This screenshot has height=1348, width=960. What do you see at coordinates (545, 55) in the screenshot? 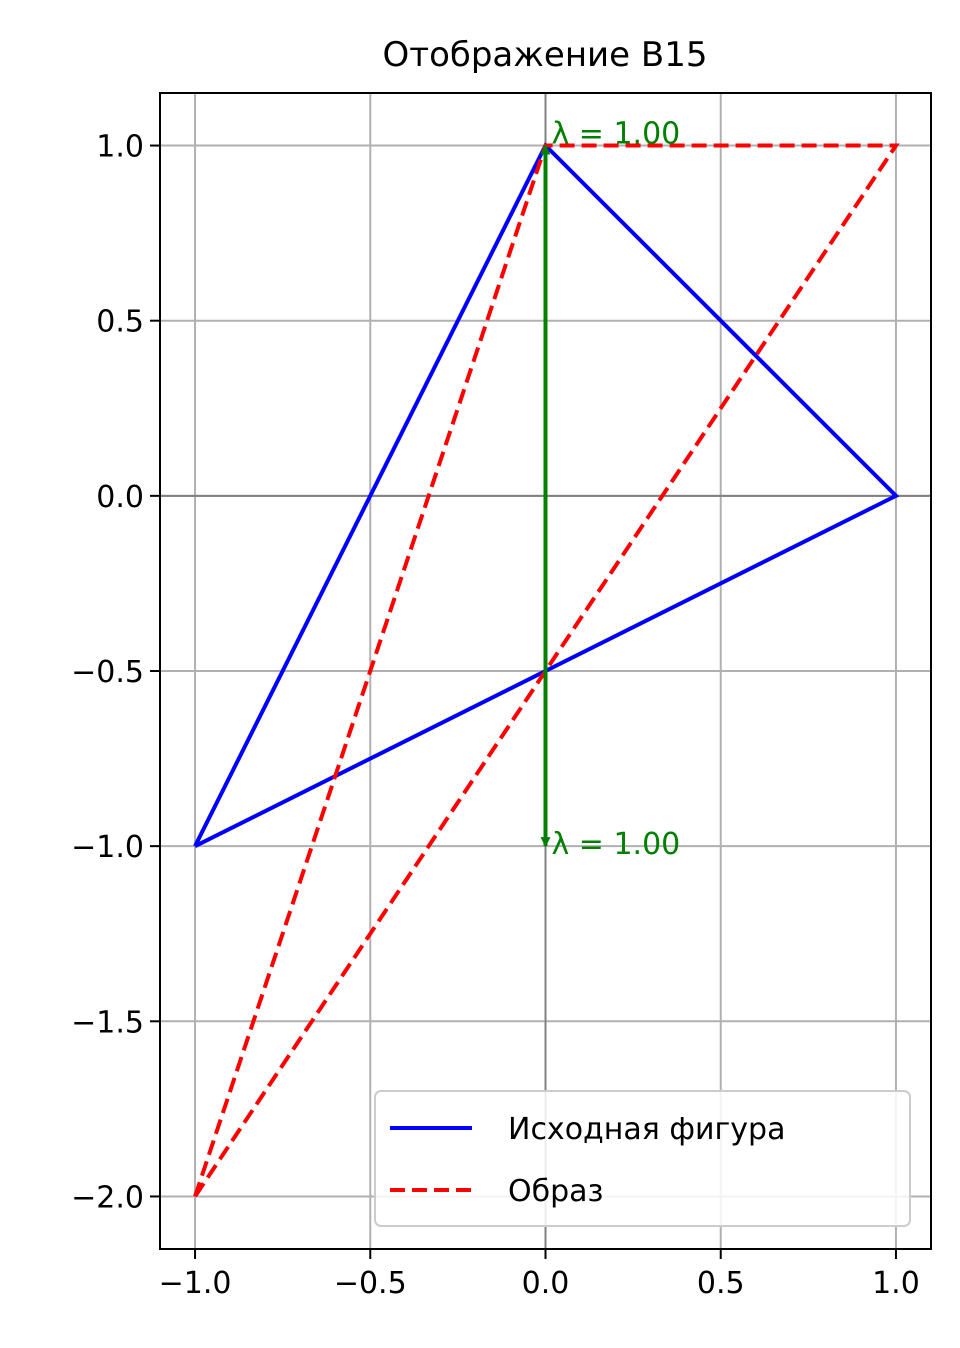
I see `chart-title: Отображение B15` at bounding box center [545, 55].